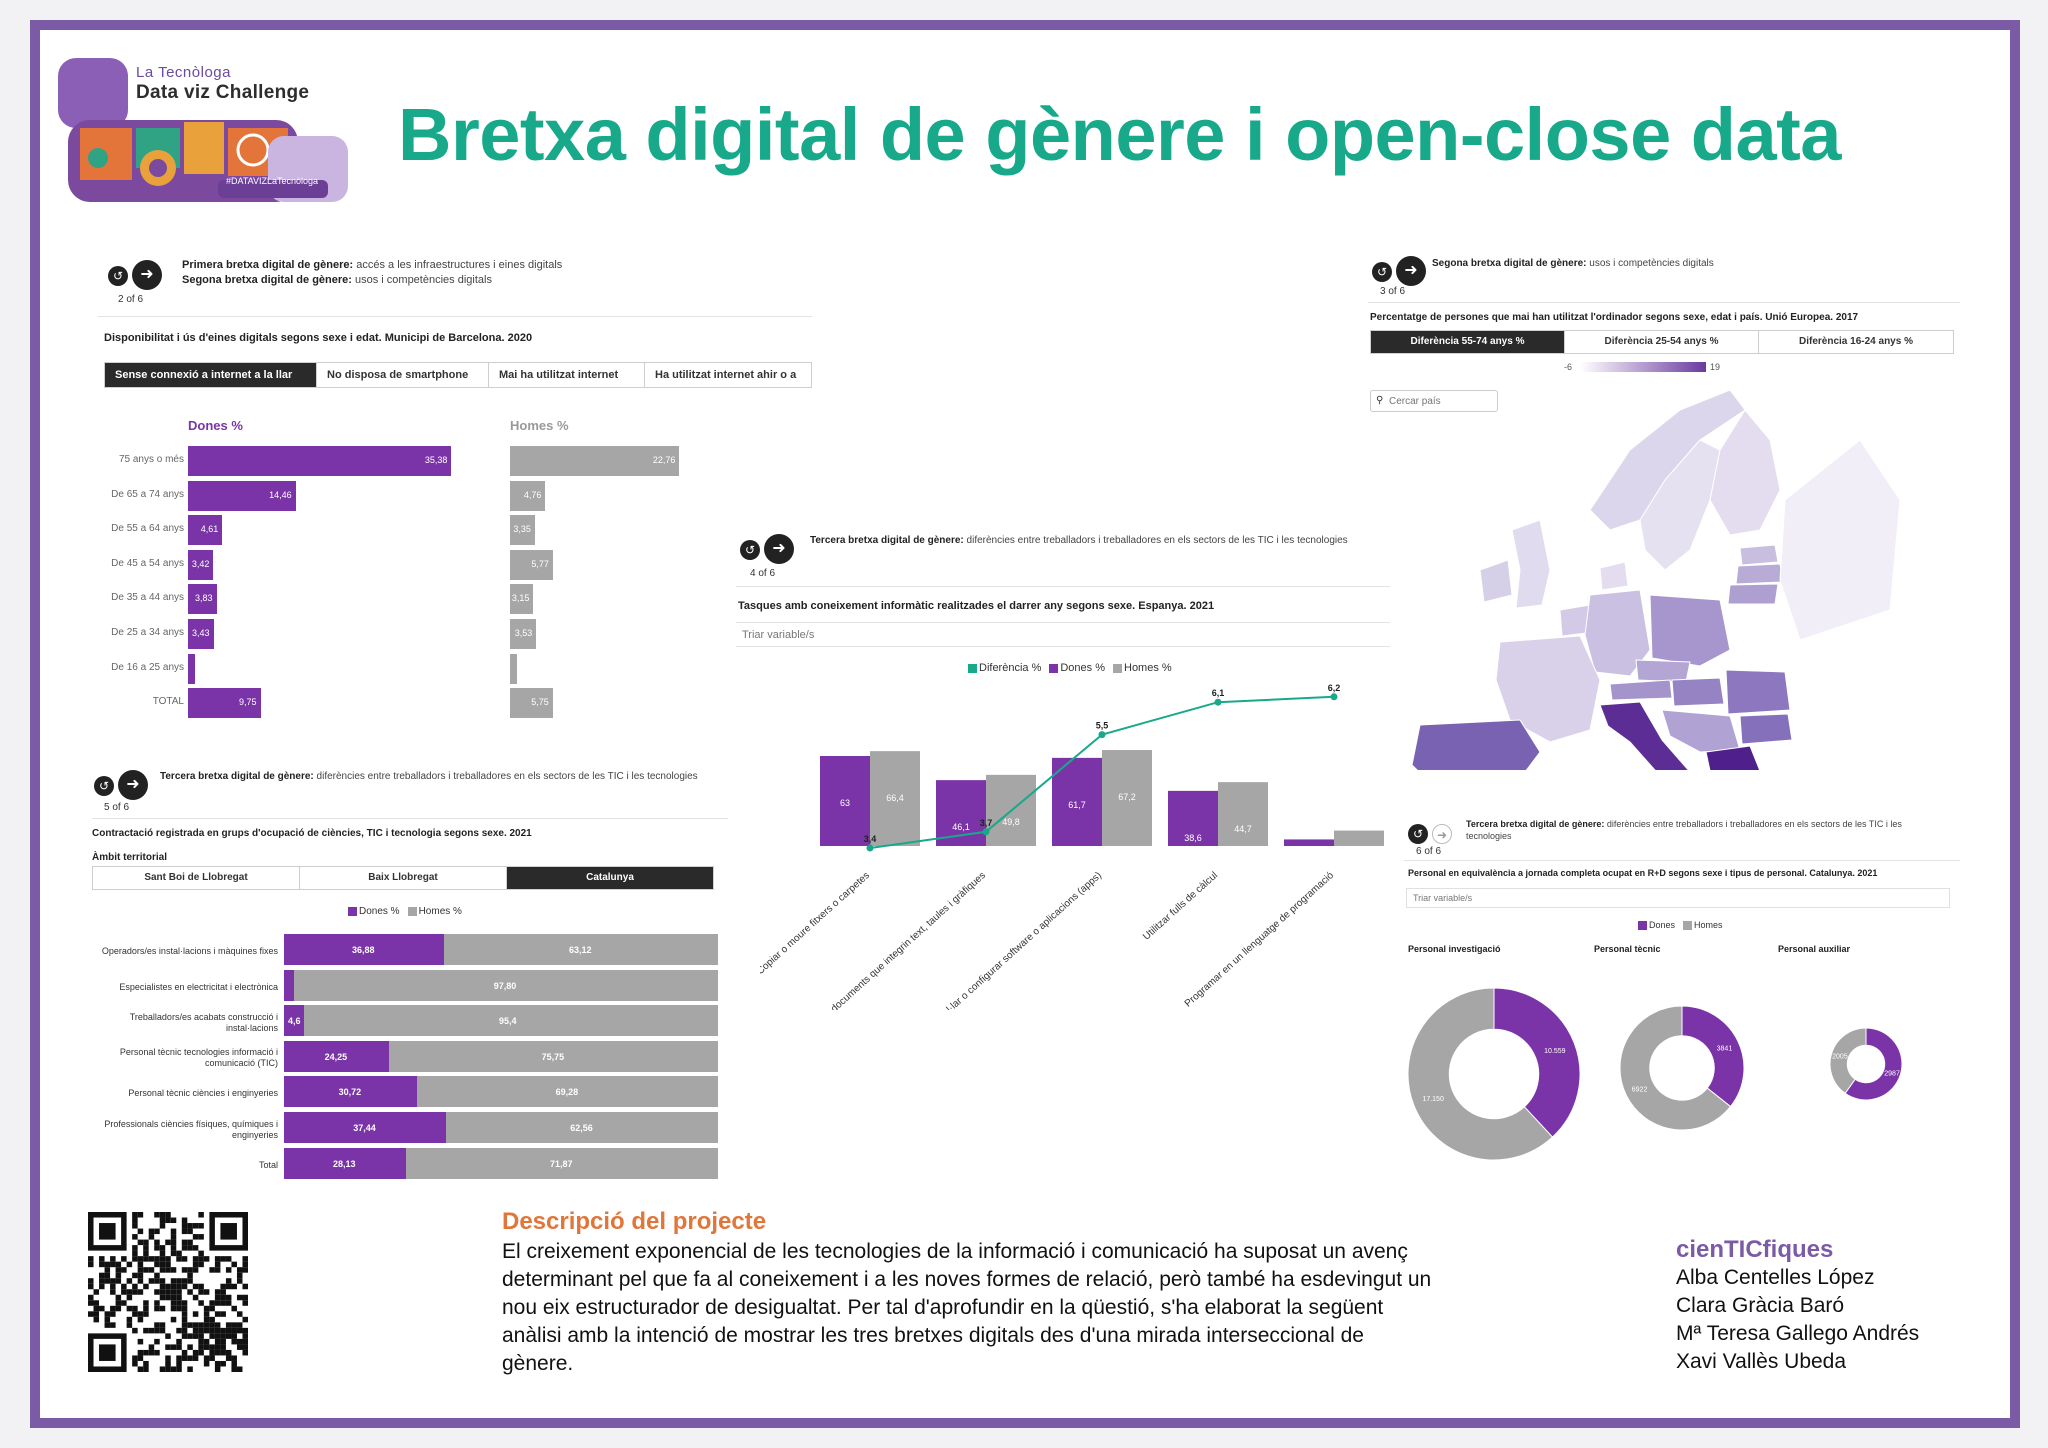 The width and height of the screenshot is (2048, 1448). Describe the element at coordinates (1760, 1305) in the screenshot. I see `team-member-2: Clara Gràcia Baró` at that location.